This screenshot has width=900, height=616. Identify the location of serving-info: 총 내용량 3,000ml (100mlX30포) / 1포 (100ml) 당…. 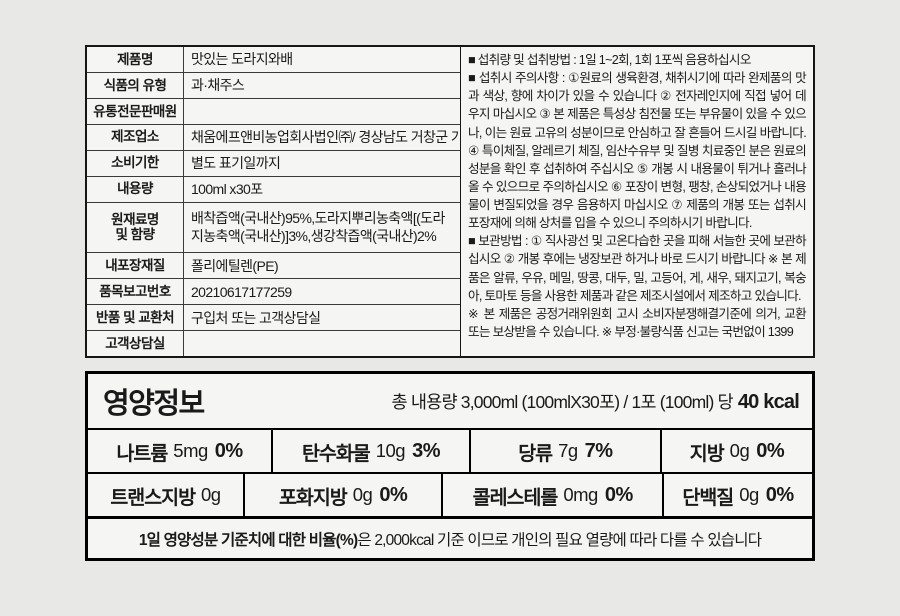
(595, 401).